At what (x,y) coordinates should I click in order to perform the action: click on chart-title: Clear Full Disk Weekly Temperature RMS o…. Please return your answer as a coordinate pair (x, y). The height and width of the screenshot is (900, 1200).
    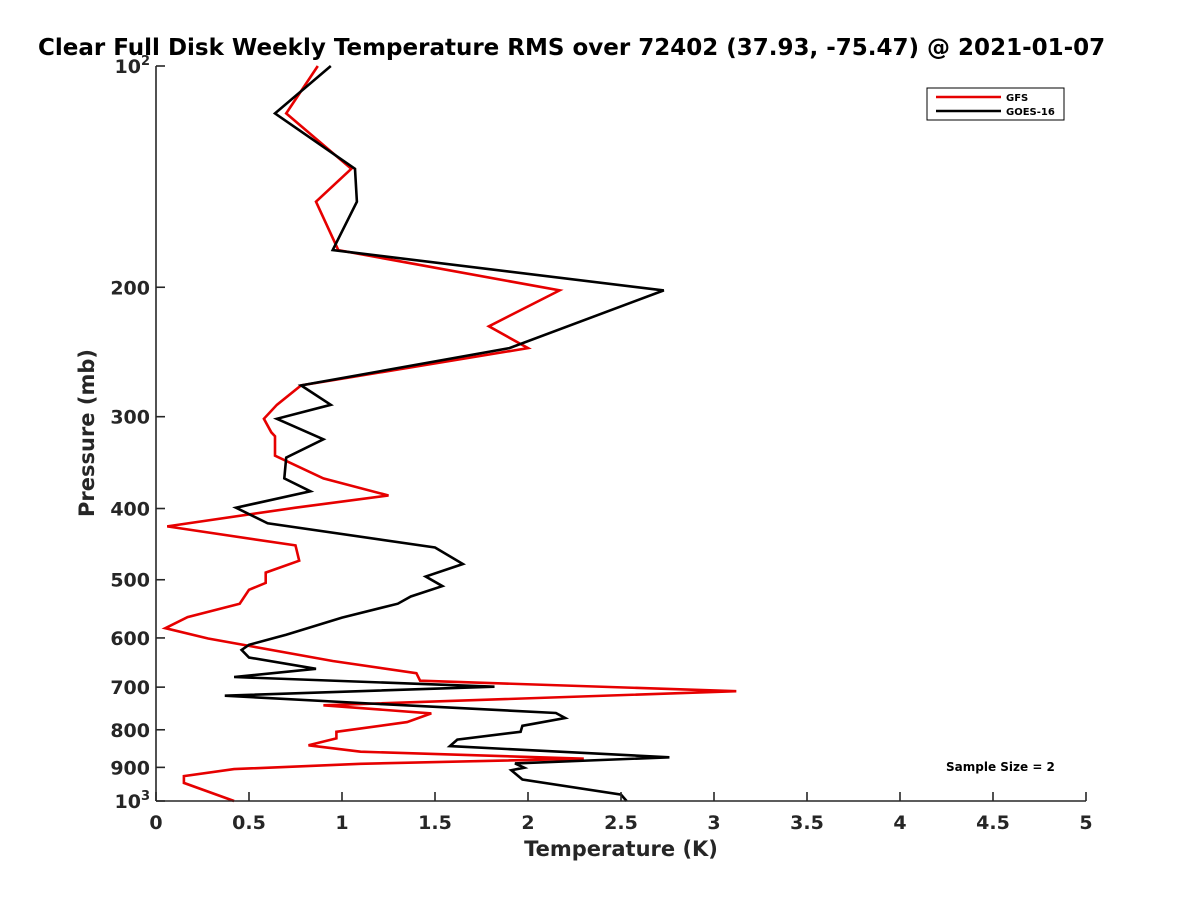
    Looking at the image, I should click on (571, 48).